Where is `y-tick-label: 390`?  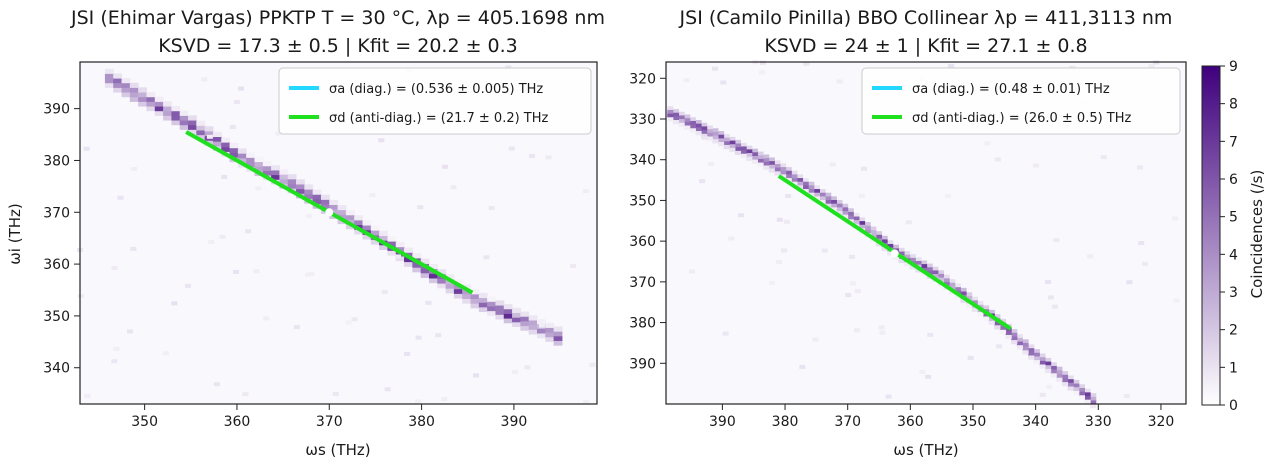 y-tick-label: 390 is located at coordinates (642, 364).